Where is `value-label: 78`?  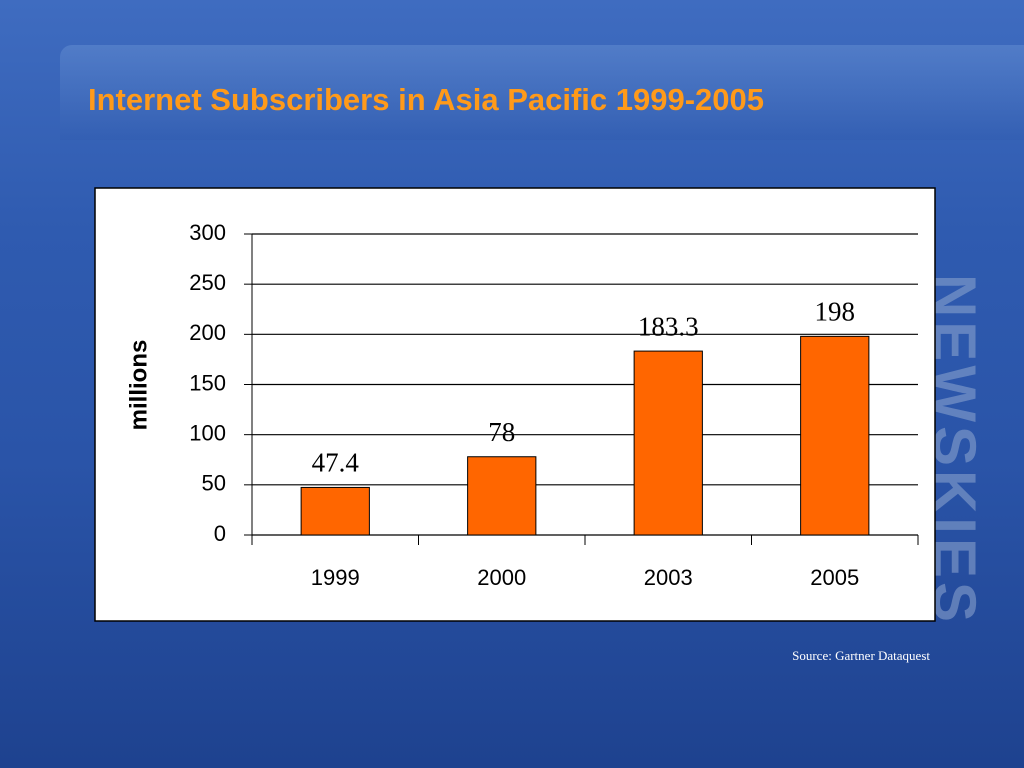
value-label: 78 is located at coordinates (501, 432).